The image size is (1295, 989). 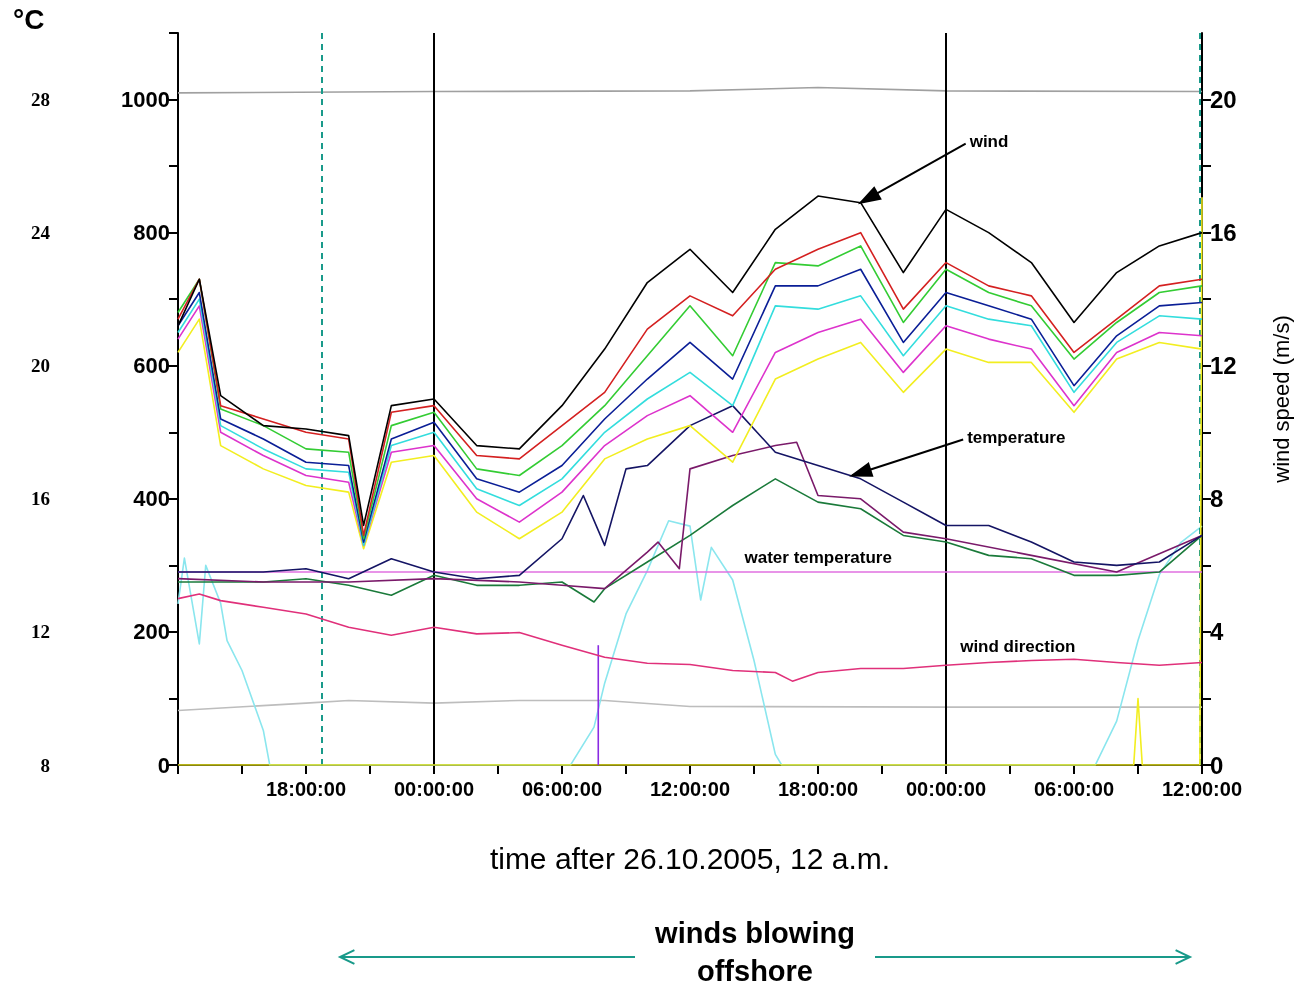 What do you see at coordinates (151, 632) in the screenshot?
I see `y-tick-label: 200` at bounding box center [151, 632].